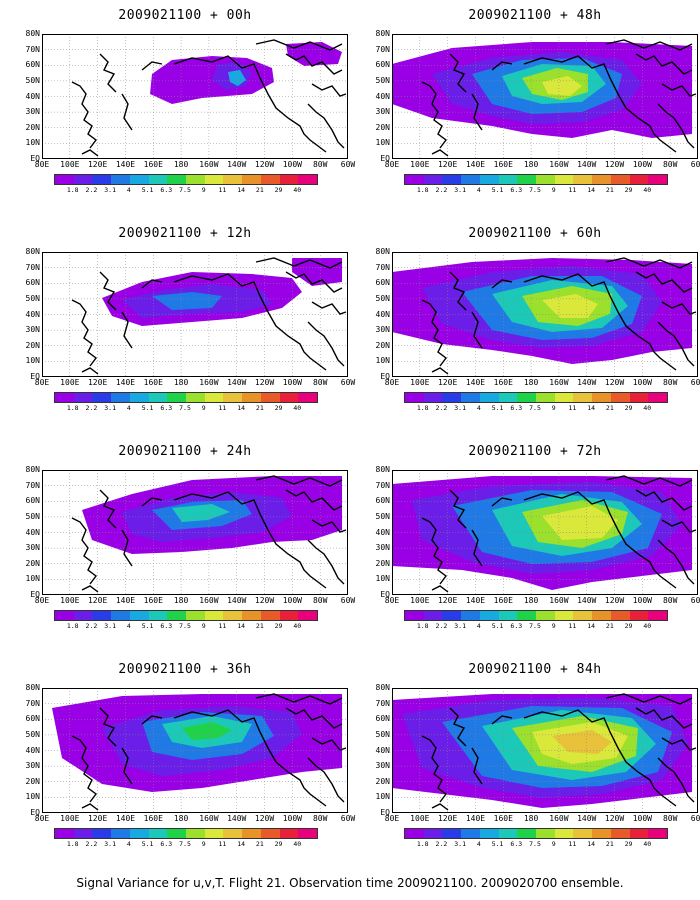 The height and width of the screenshot is (900, 700). Describe the element at coordinates (695, 382) in the screenshot. I see `longitude-label: 60W` at that location.